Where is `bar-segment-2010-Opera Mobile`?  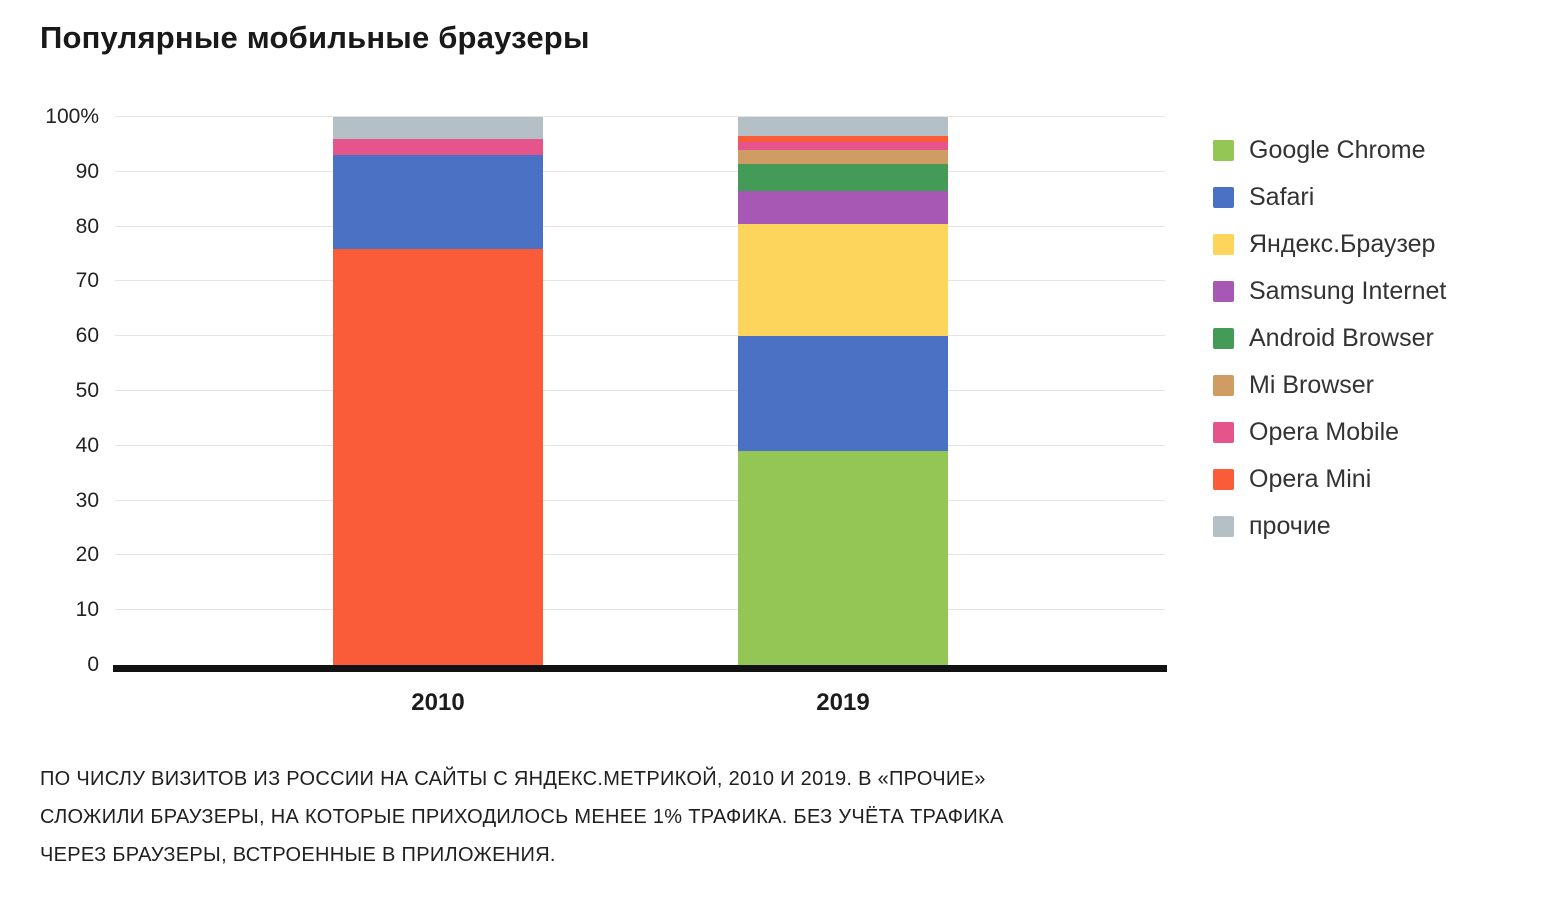
bar-segment-2010-Opera Mobile is located at coordinates (438, 147).